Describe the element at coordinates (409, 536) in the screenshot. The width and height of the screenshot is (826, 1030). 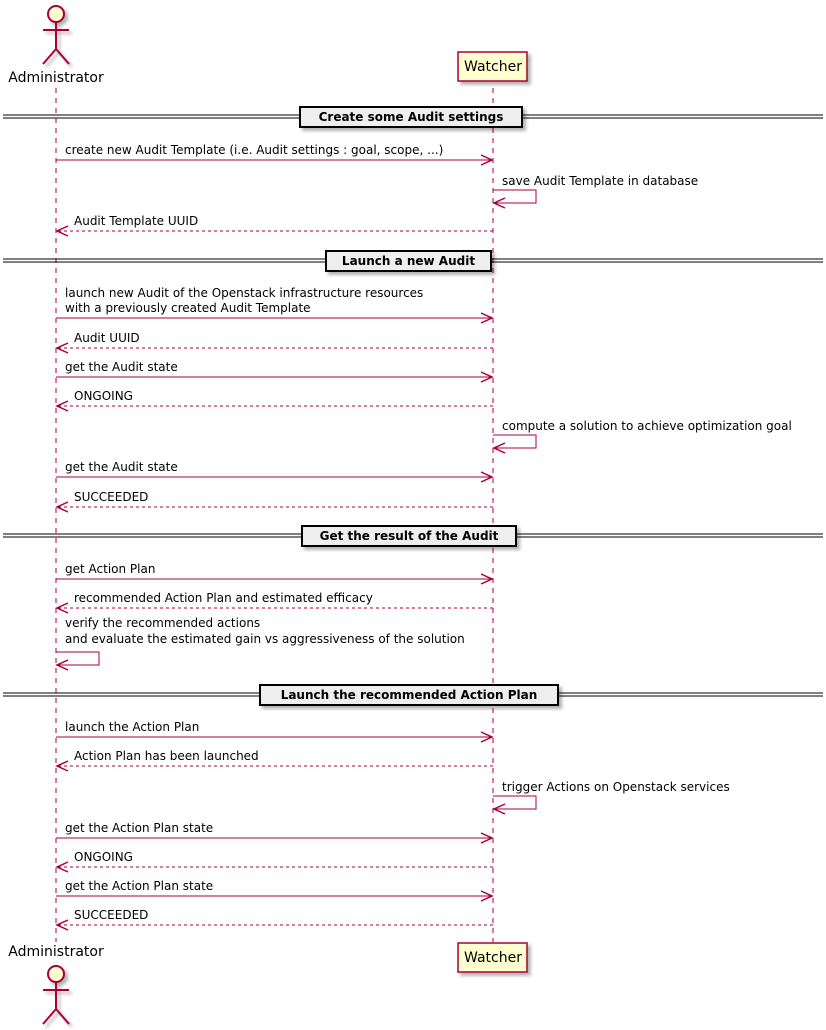
I see `section-divider-label: Get the result of the Audit` at that location.